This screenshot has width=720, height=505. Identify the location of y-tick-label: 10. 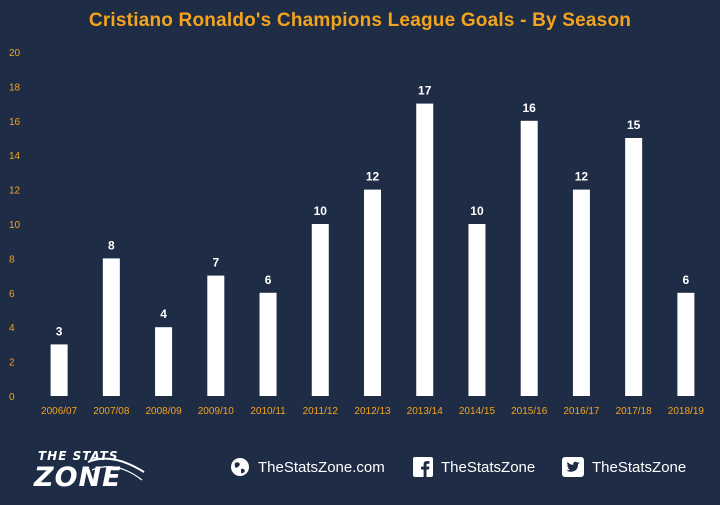
(15, 225).